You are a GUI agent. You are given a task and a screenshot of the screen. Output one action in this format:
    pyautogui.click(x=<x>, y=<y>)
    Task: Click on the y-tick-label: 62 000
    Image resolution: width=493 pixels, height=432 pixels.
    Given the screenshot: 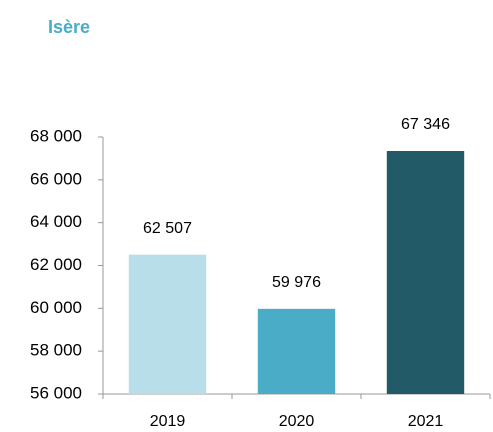 What is the action you would take?
    pyautogui.click(x=56, y=264)
    